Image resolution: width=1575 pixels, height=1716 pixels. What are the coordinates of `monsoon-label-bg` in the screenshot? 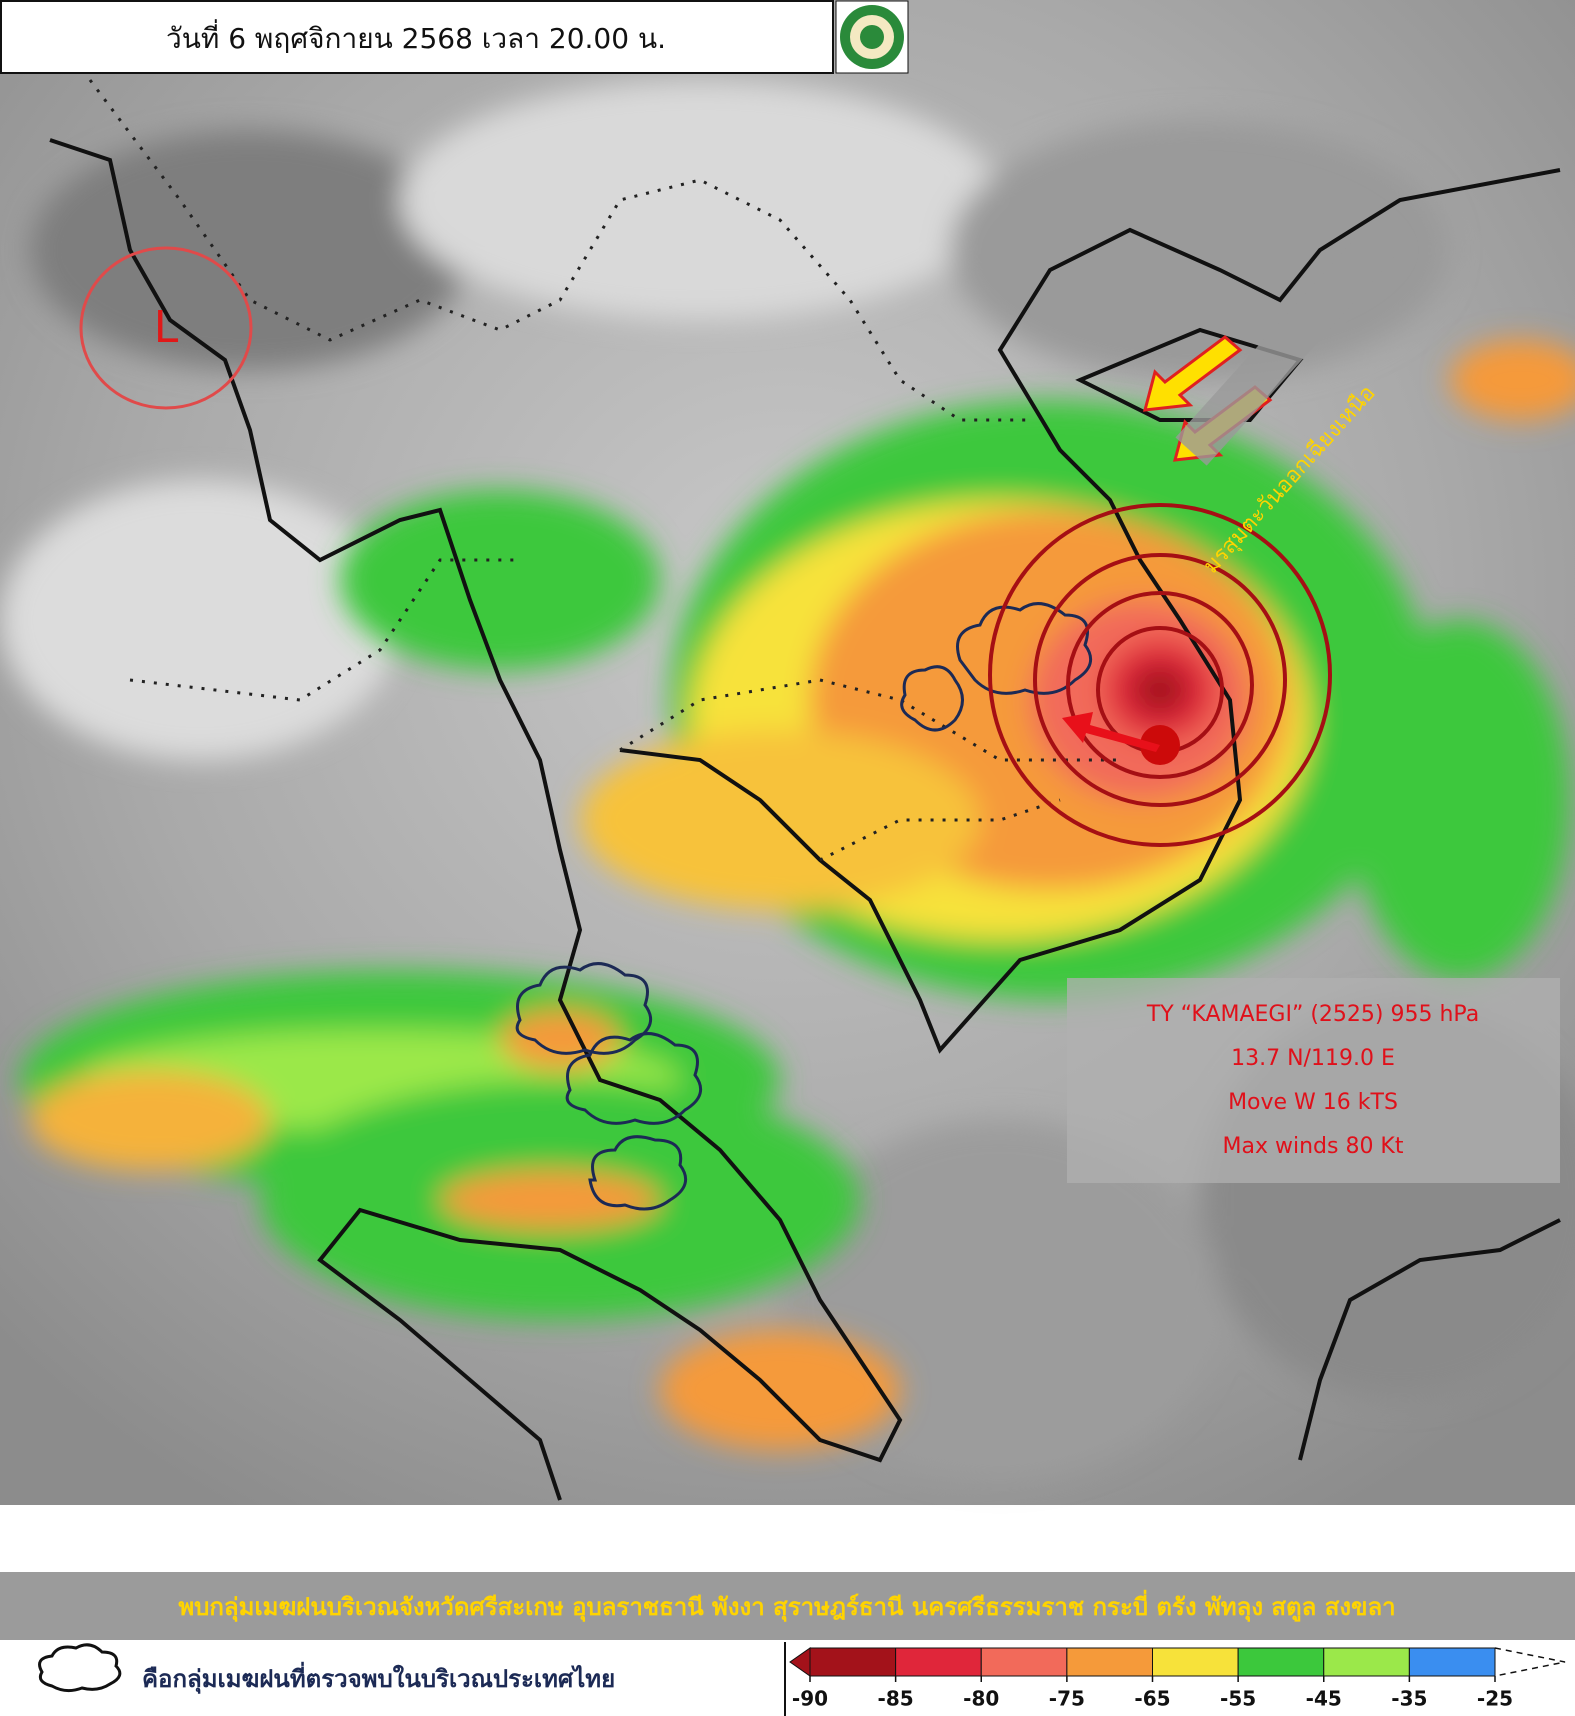 It's located at (1285, 347).